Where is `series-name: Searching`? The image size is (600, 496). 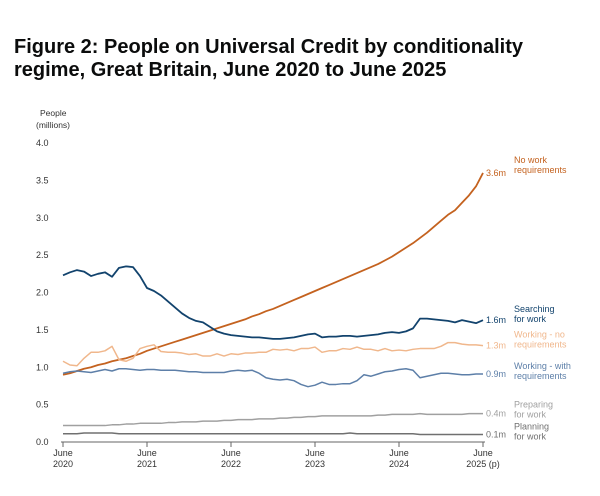
series-name: Searching is located at coordinates (534, 309).